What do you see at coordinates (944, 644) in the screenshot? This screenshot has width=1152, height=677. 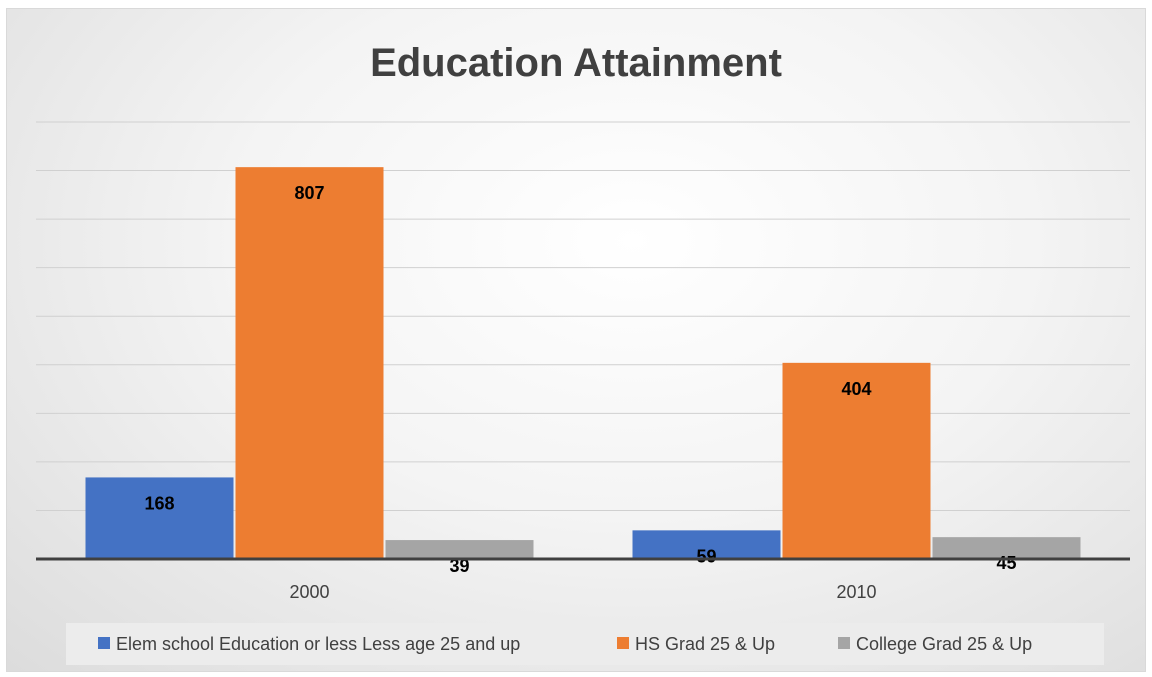 I see `legend-label: College Grad 25 & Up` at bounding box center [944, 644].